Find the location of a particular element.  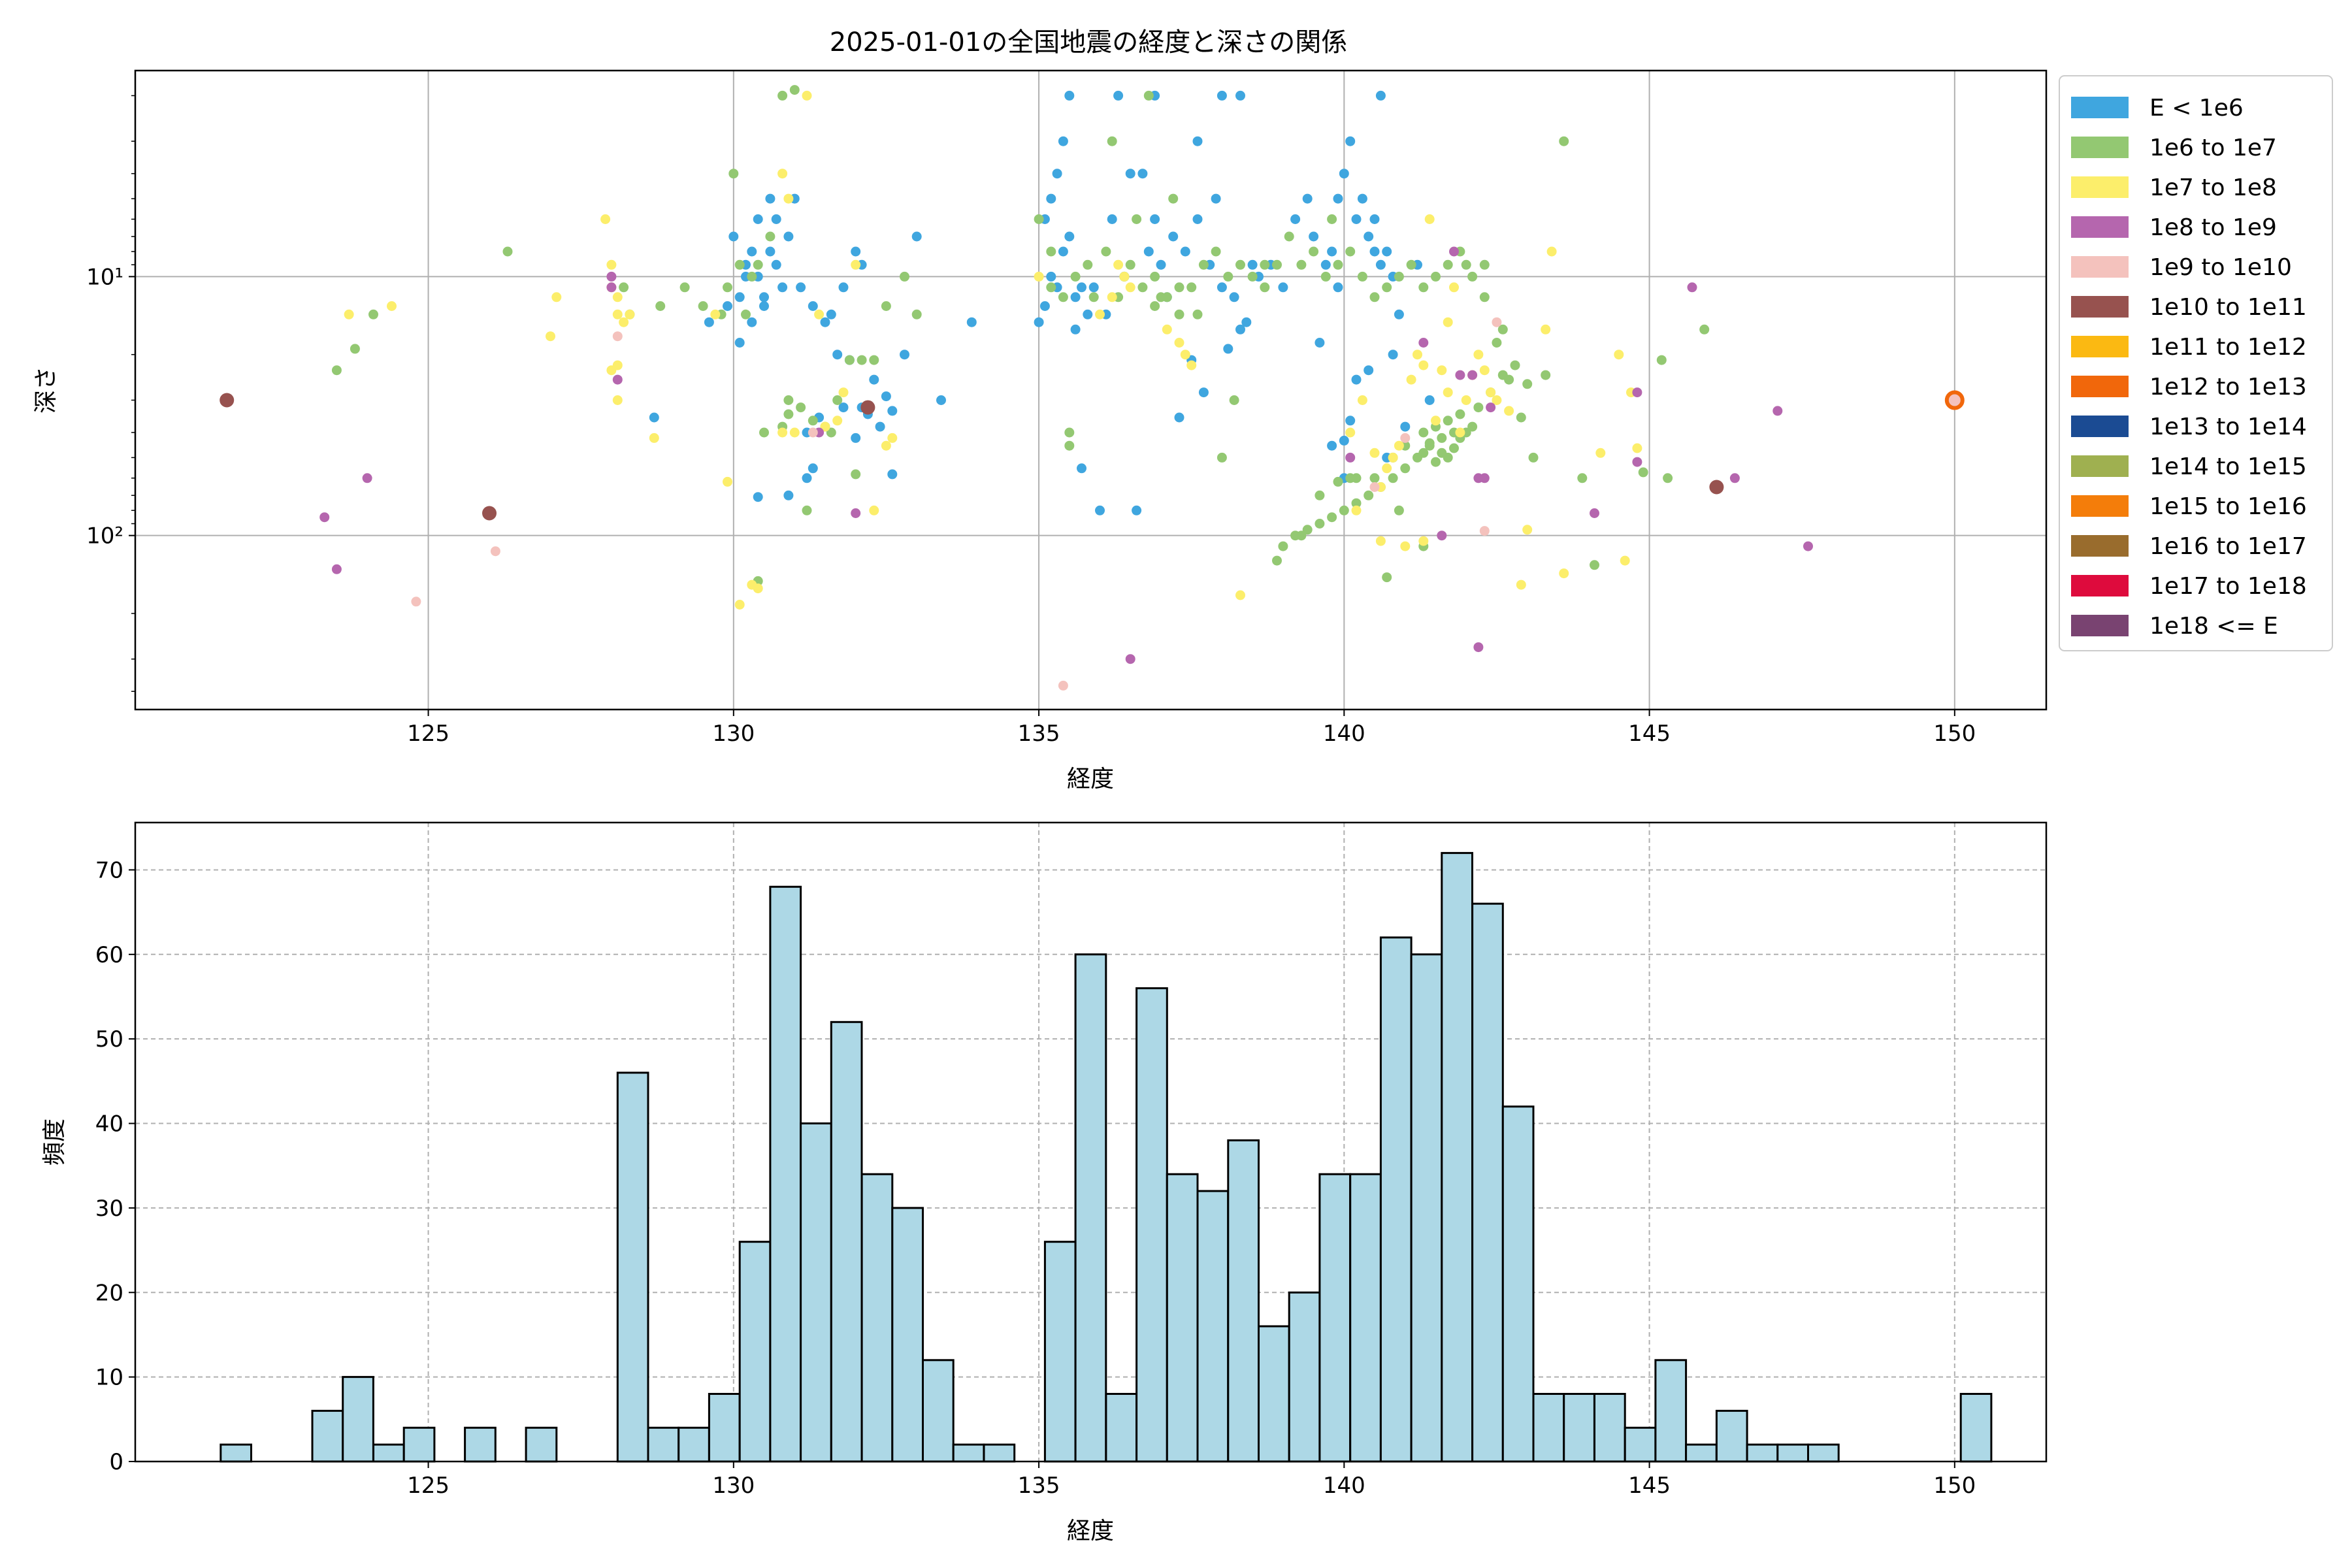

legend-label: 1e18 <= E is located at coordinates (2213, 626).